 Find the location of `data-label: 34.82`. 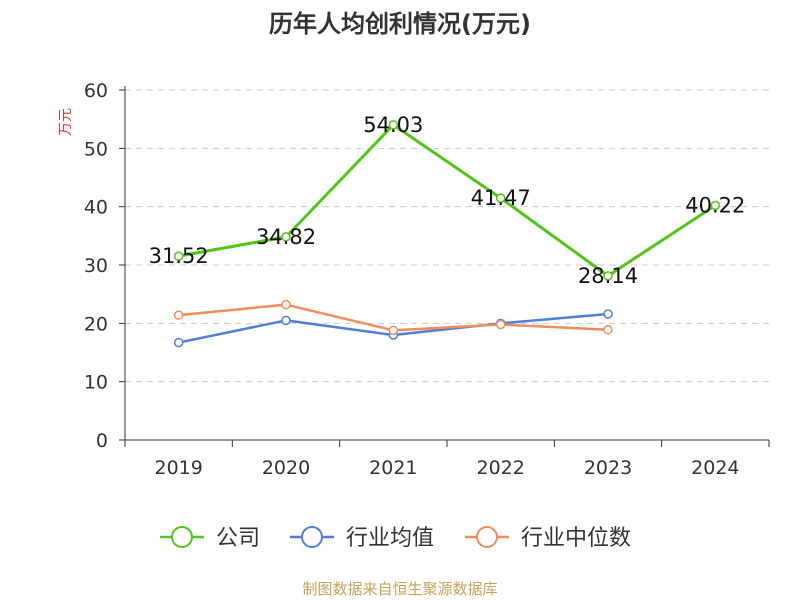

data-label: 34.82 is located at coordinates (286, 237).